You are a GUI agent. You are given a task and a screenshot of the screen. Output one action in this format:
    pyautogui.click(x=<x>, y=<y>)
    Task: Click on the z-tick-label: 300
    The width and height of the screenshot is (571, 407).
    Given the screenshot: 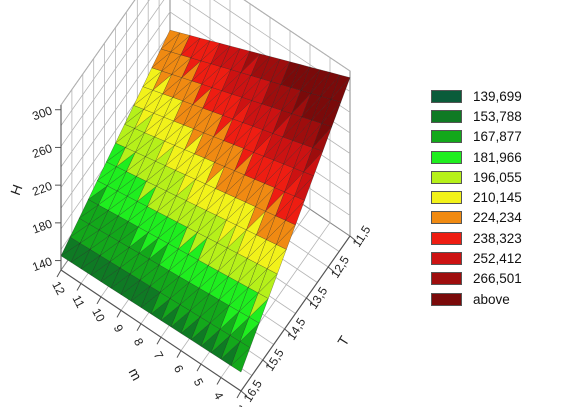 What is the action you would take?
    pyautogui.click(x=42, y=113)
    